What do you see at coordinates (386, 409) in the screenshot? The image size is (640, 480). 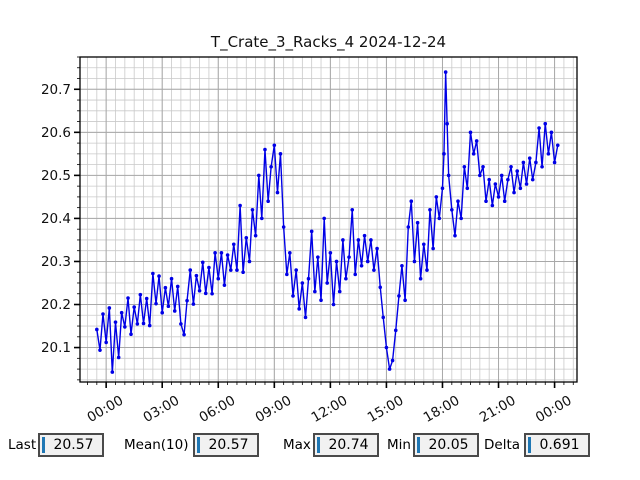 I see `svg-text: 15:00` at bounding box center [386, 409].